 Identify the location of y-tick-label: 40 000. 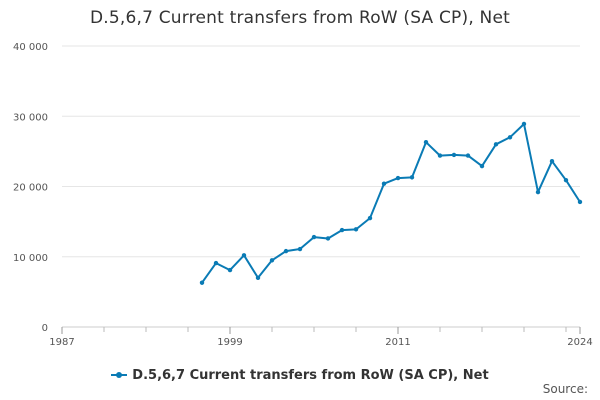
(30, 47).